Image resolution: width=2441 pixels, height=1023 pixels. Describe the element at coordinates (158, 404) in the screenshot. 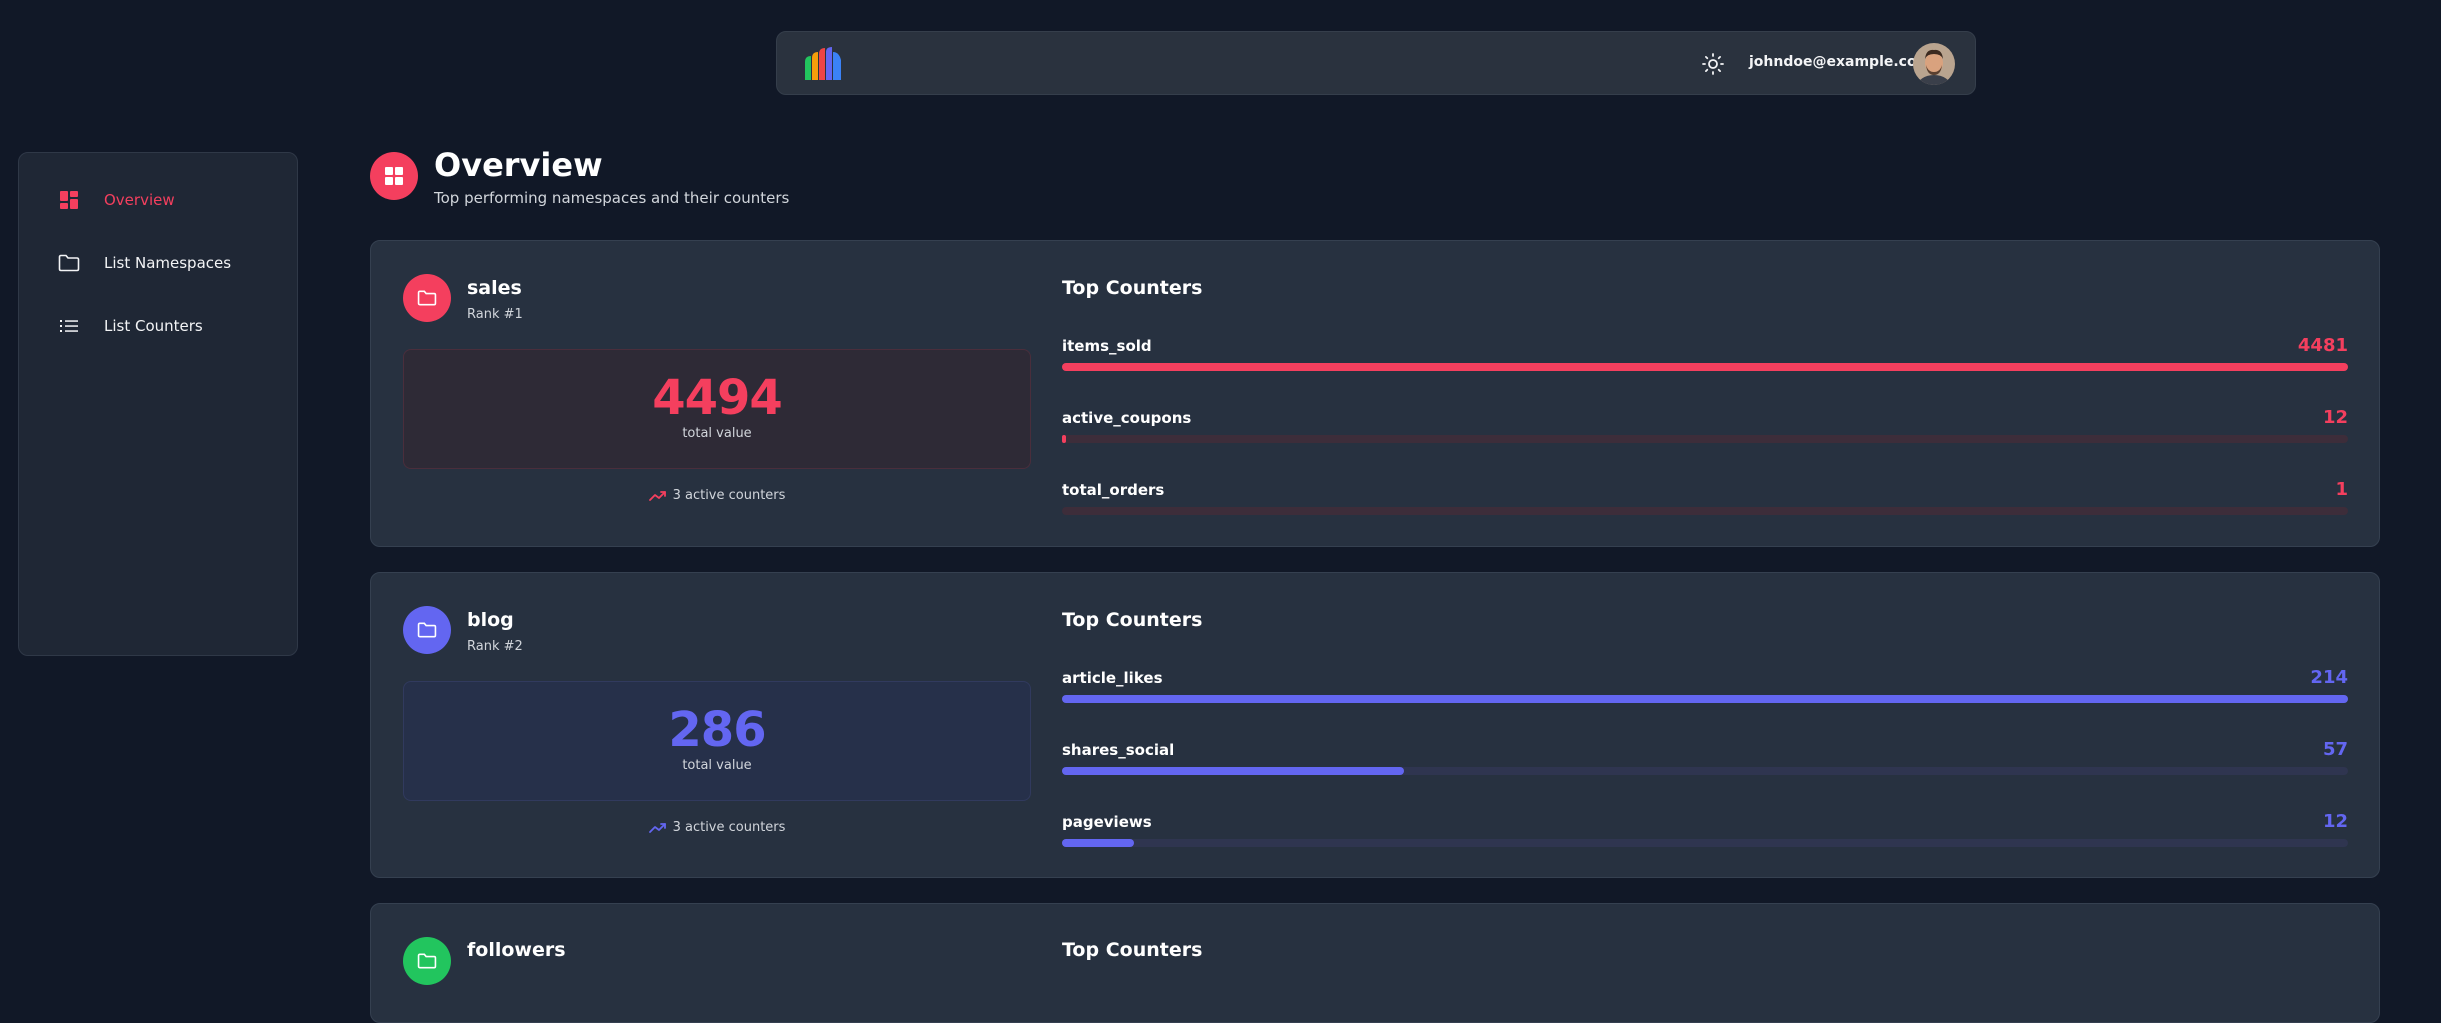

I see `sidebar: Overview List Namespaces List Counters` at that location.